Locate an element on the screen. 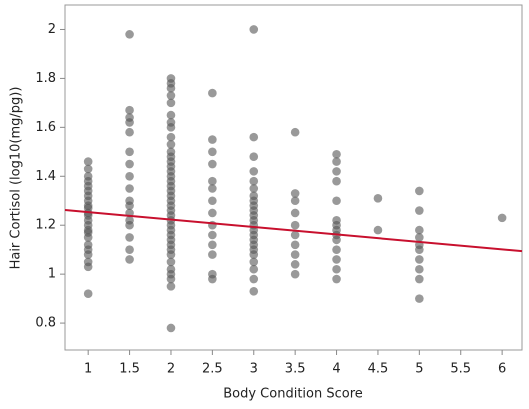 The image size is (529, 409). y-tick-label: 1 is located at coordinates (52, 274).